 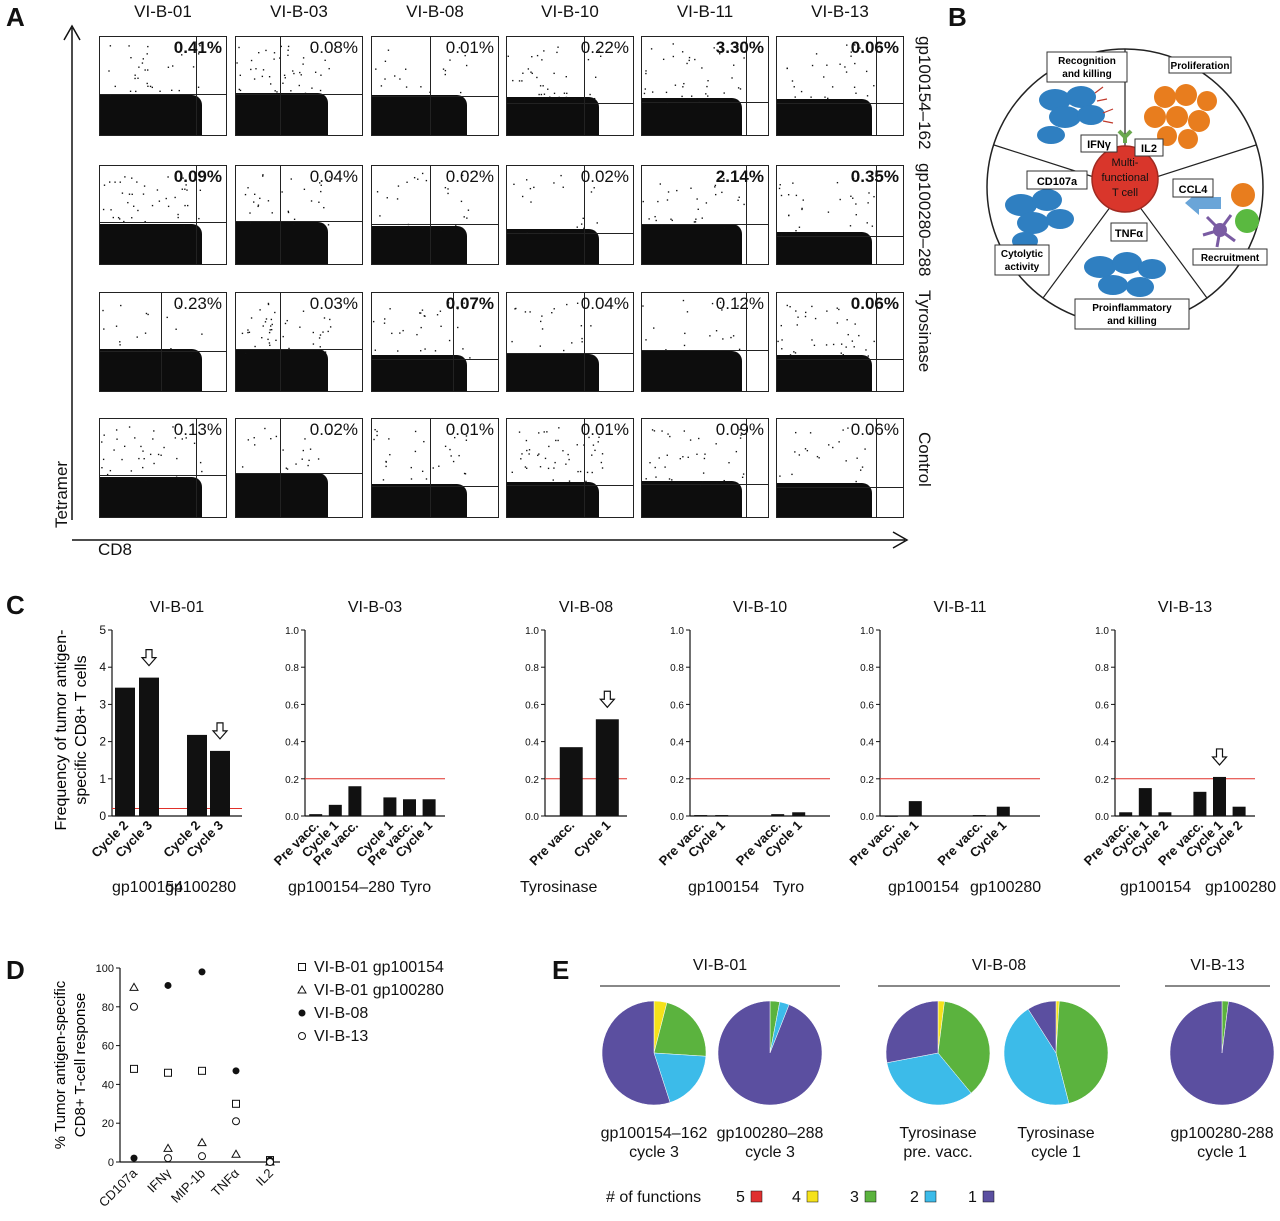 What do you see at coordinates (163, 468) in the screenshot?
I see `facs-plot: 0.13%` at bounding box center [163, 468].